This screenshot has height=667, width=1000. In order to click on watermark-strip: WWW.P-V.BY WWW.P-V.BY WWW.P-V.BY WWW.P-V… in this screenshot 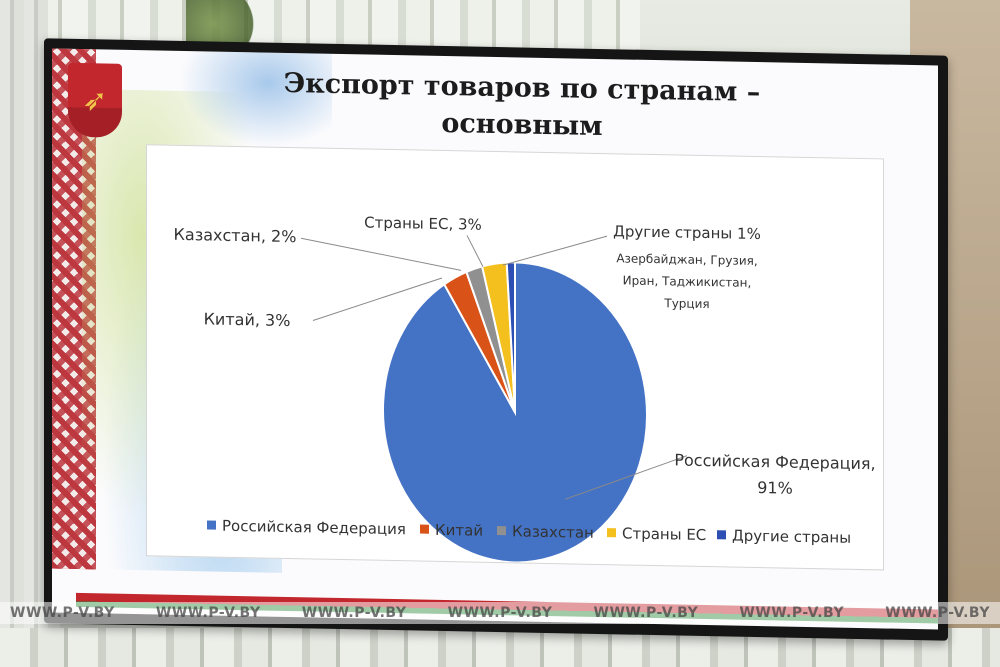, I will do `click(500, 613)`.